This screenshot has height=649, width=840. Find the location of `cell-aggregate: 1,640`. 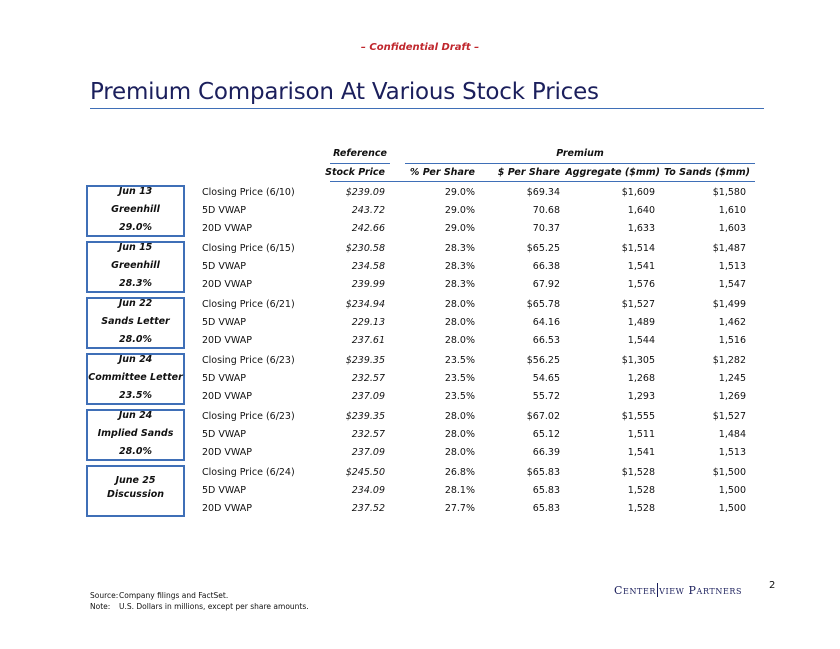

cell-aggregate: 1,640 is located at coordinates (641, 210).